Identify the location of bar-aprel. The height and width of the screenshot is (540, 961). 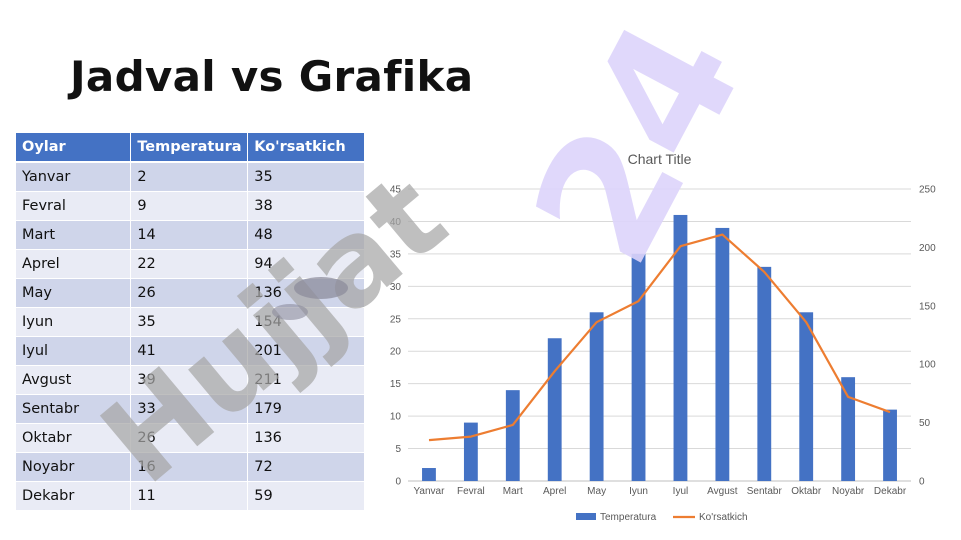
(554, 409).